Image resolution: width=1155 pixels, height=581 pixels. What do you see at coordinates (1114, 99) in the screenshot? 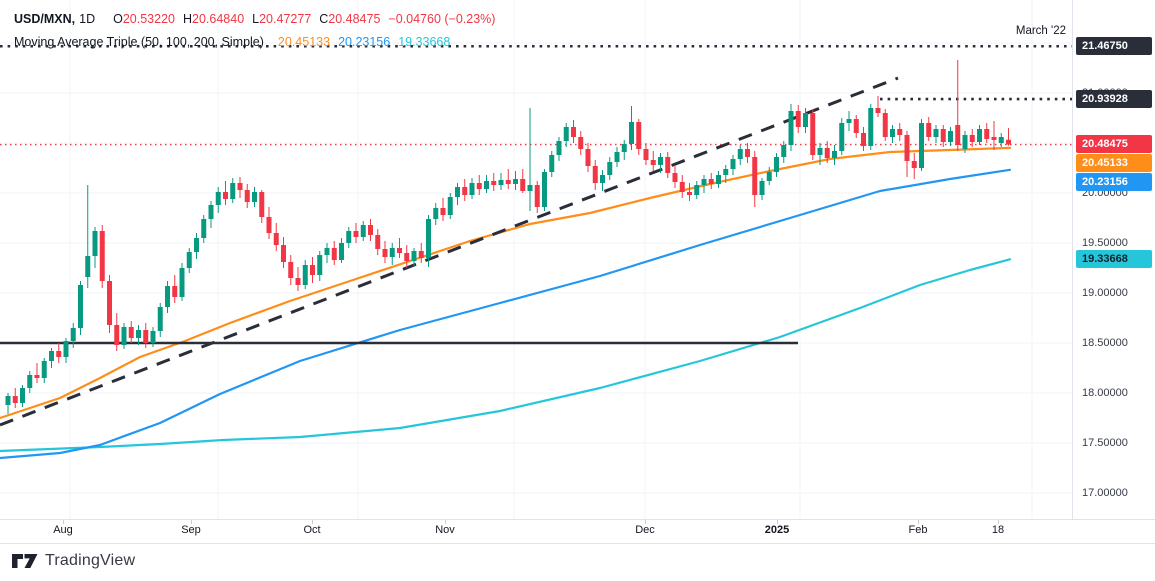
I see `price-badge-20.93928: 20.93928` at bounding box center [1114, 99].